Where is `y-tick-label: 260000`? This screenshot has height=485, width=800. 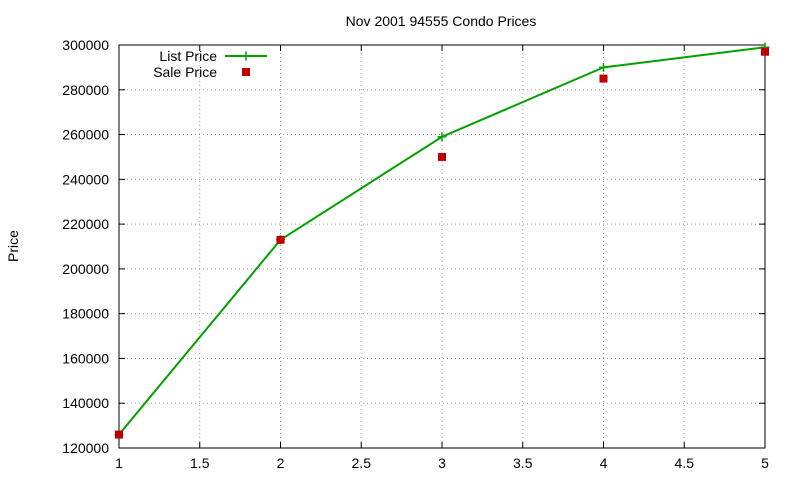 y-tick-label: 260000 is located at coordinates (85, 135).